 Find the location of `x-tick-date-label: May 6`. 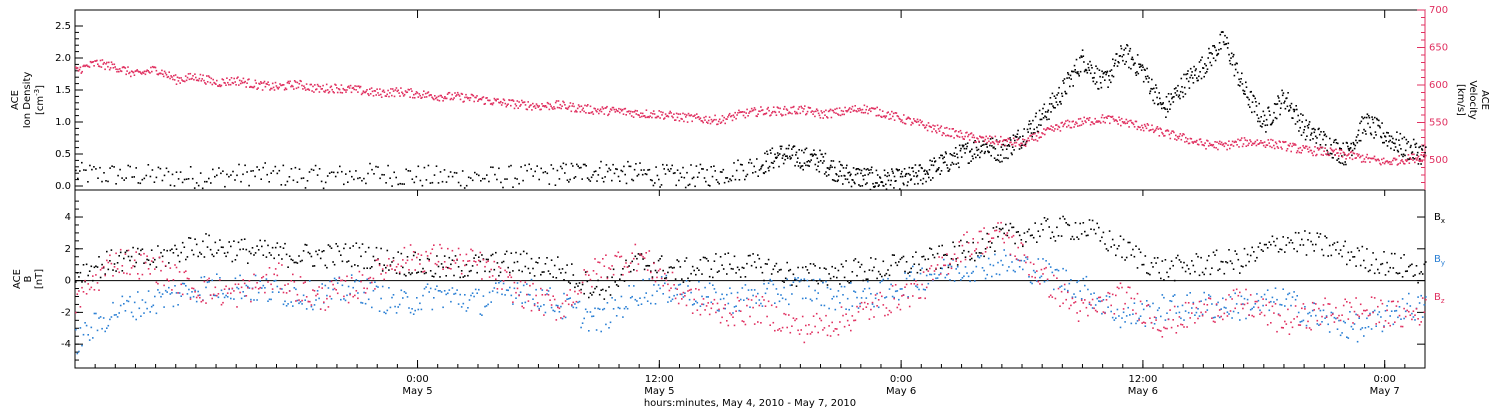

x-tick-date-label: May 6 is located at coordinates (901, 391).